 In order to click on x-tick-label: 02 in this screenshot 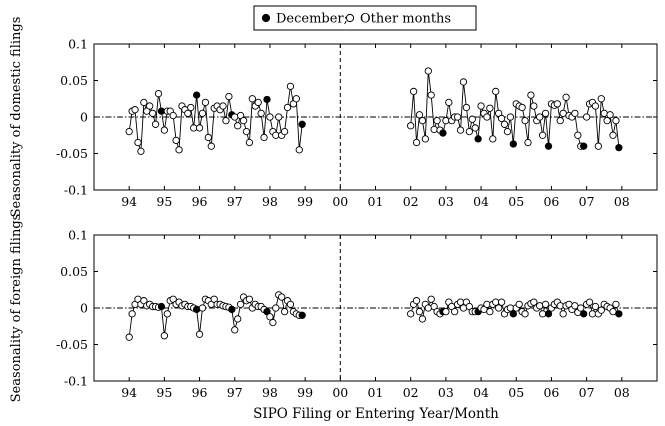, I will do `click(411, 392)`.